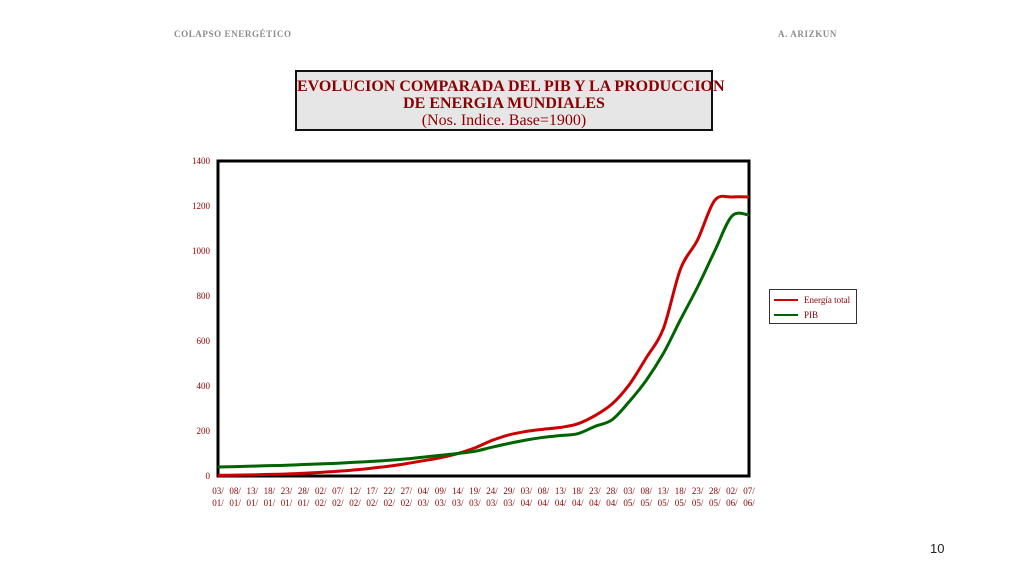  I want to click on chart-legend: Energía total PIB, so click(813, 306).